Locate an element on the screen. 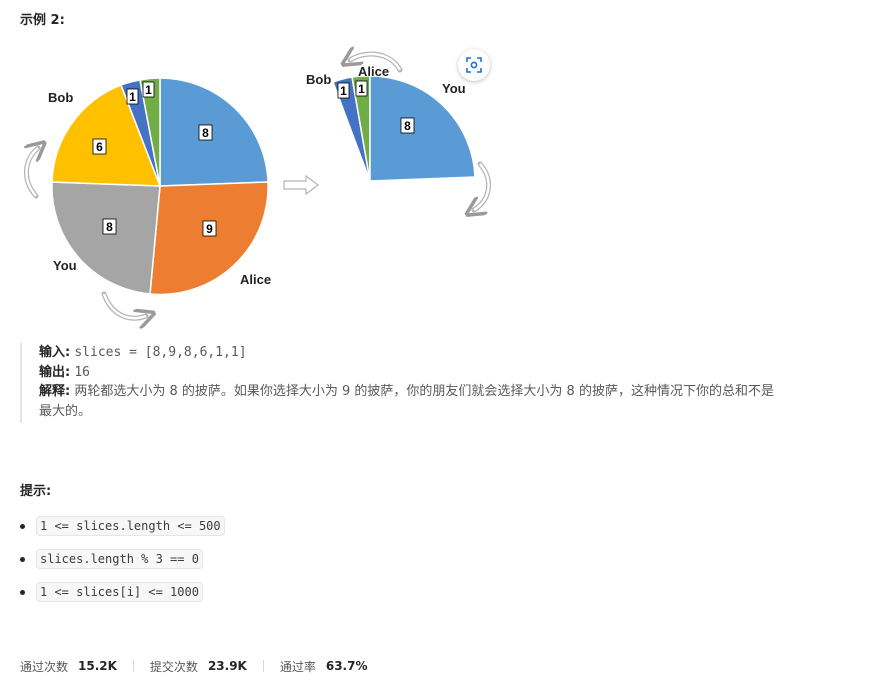 This screenshot has height=684, width=875. explain-text-cont: 最大的。 is located at coordinates (65, 411).